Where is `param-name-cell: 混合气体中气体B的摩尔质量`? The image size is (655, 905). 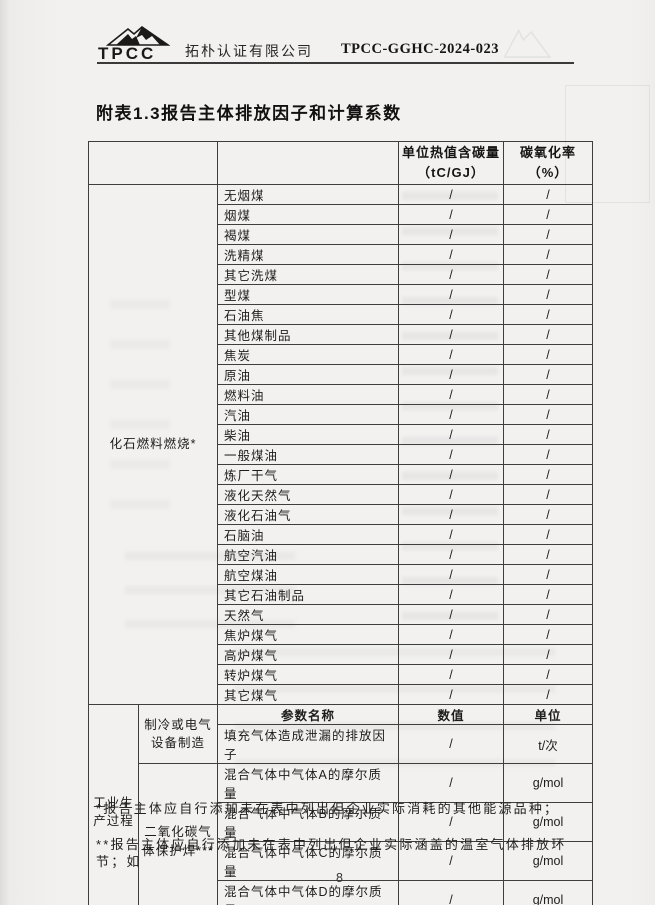 param-name-cell: 混合气体中气体B的摩尔质量 is located at coordinates (308, 822).